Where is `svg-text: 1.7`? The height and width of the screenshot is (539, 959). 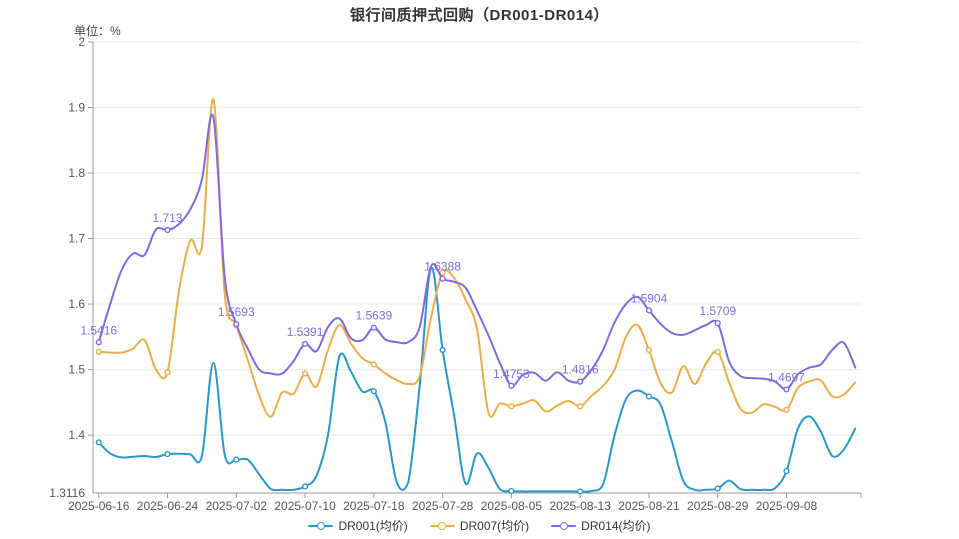 svg-text: 1.7 is located at coordinates (76, 239).